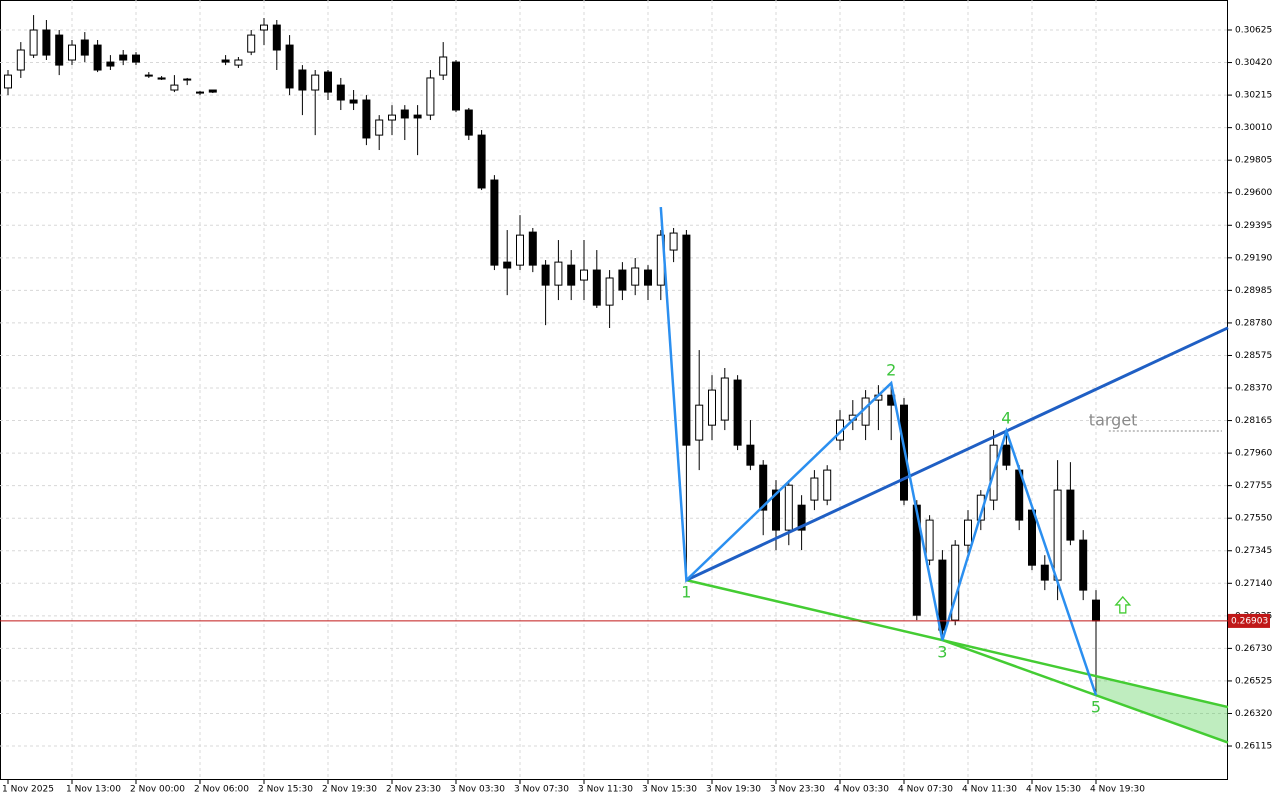 The width and height of the screenshot is (1280, 804). Describe the element at coordinates (1253, 226) in the screenshot. I see `y-tick-label: 0.29395` at that location.